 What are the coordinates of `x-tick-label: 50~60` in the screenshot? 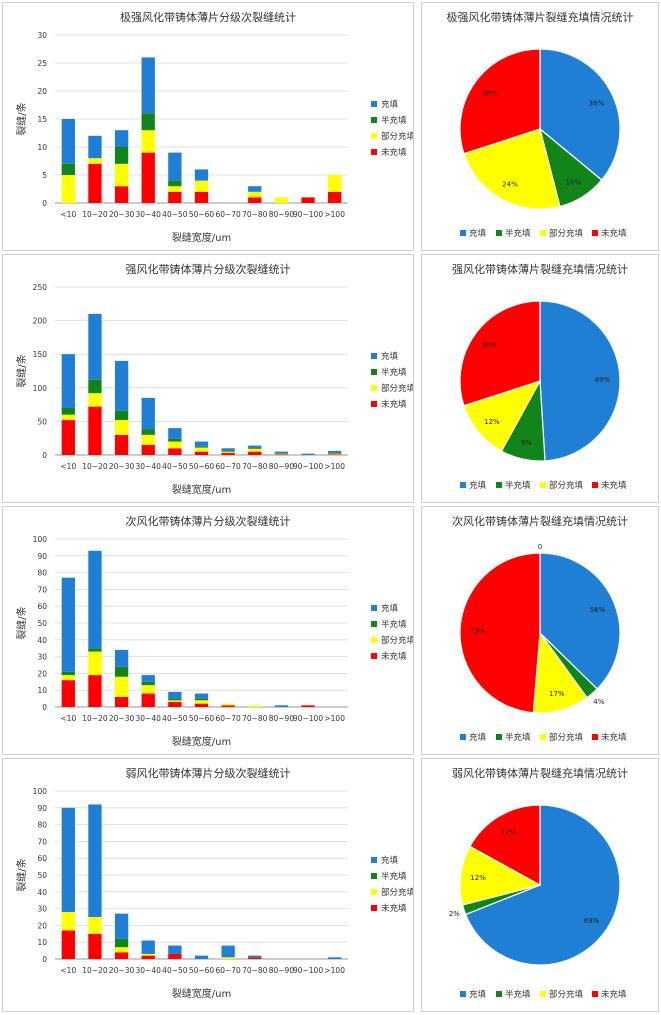 It's located at (202, 970).